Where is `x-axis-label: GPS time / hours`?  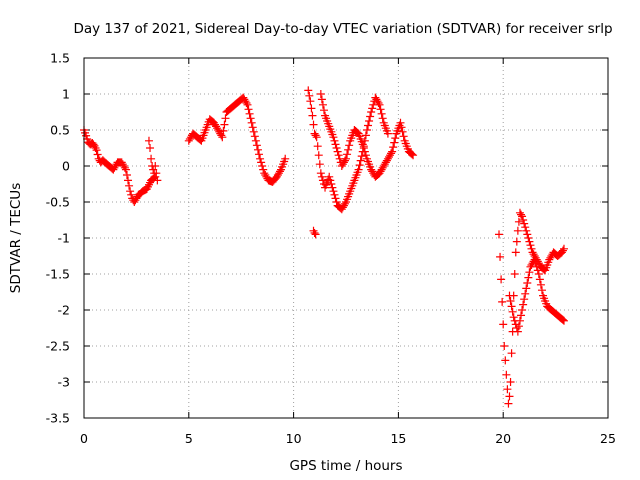
x-axis-label: GPS time / hours is located at coordinates (345, 466).